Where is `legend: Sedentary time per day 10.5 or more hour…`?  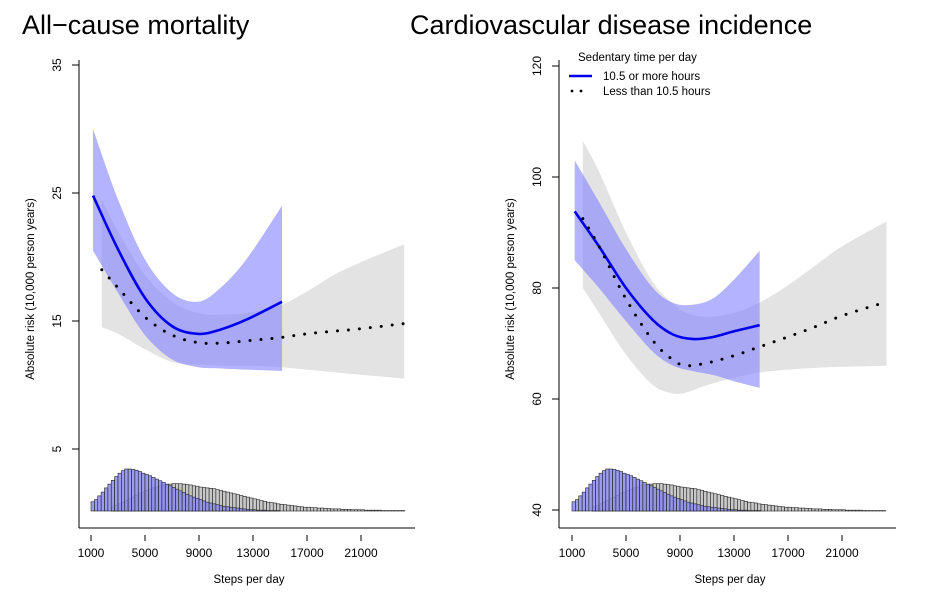
legend: Sedentary time per day 10.5 or more hour… is located at coordinates (640, 75).